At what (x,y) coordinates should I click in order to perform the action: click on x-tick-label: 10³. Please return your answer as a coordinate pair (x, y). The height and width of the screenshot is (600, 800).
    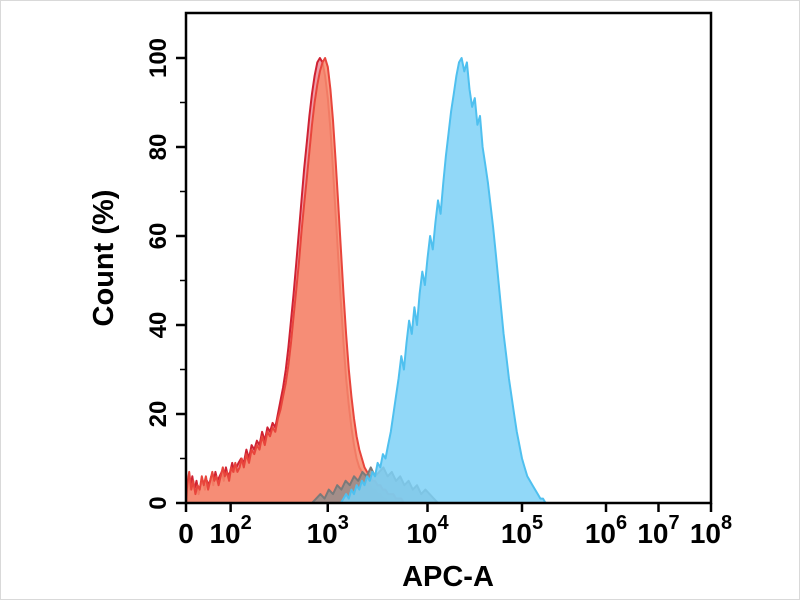
    Looking at the image, I should click on (328, 530).